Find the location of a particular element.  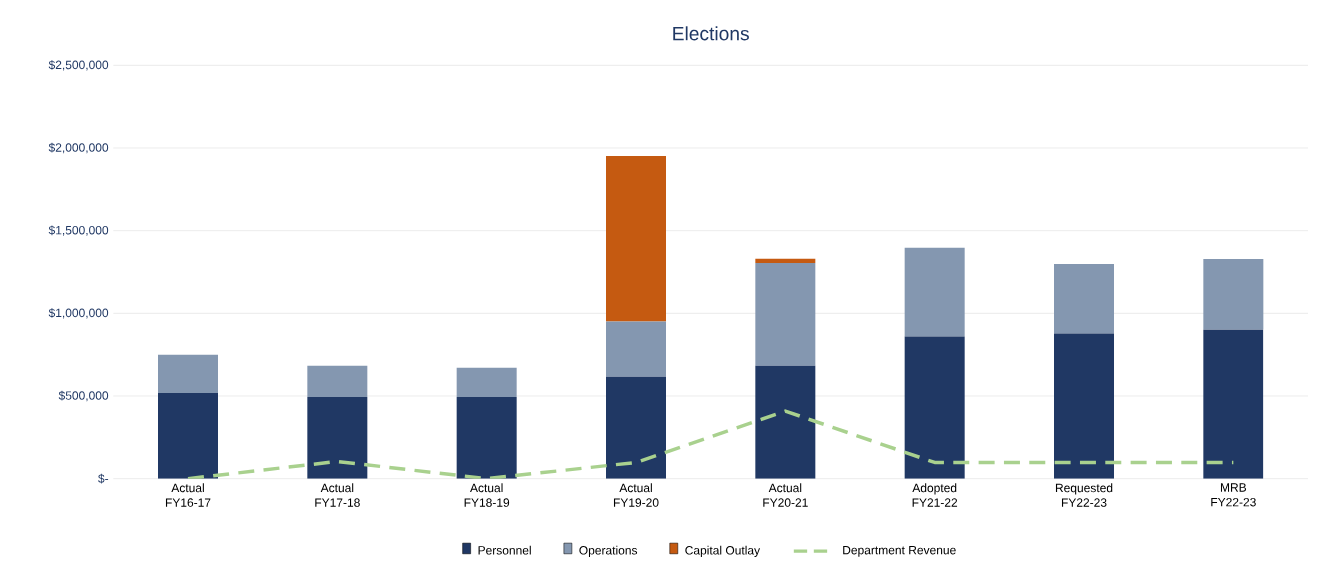

y-tick-label: $- is located at coordinates (103, 478).